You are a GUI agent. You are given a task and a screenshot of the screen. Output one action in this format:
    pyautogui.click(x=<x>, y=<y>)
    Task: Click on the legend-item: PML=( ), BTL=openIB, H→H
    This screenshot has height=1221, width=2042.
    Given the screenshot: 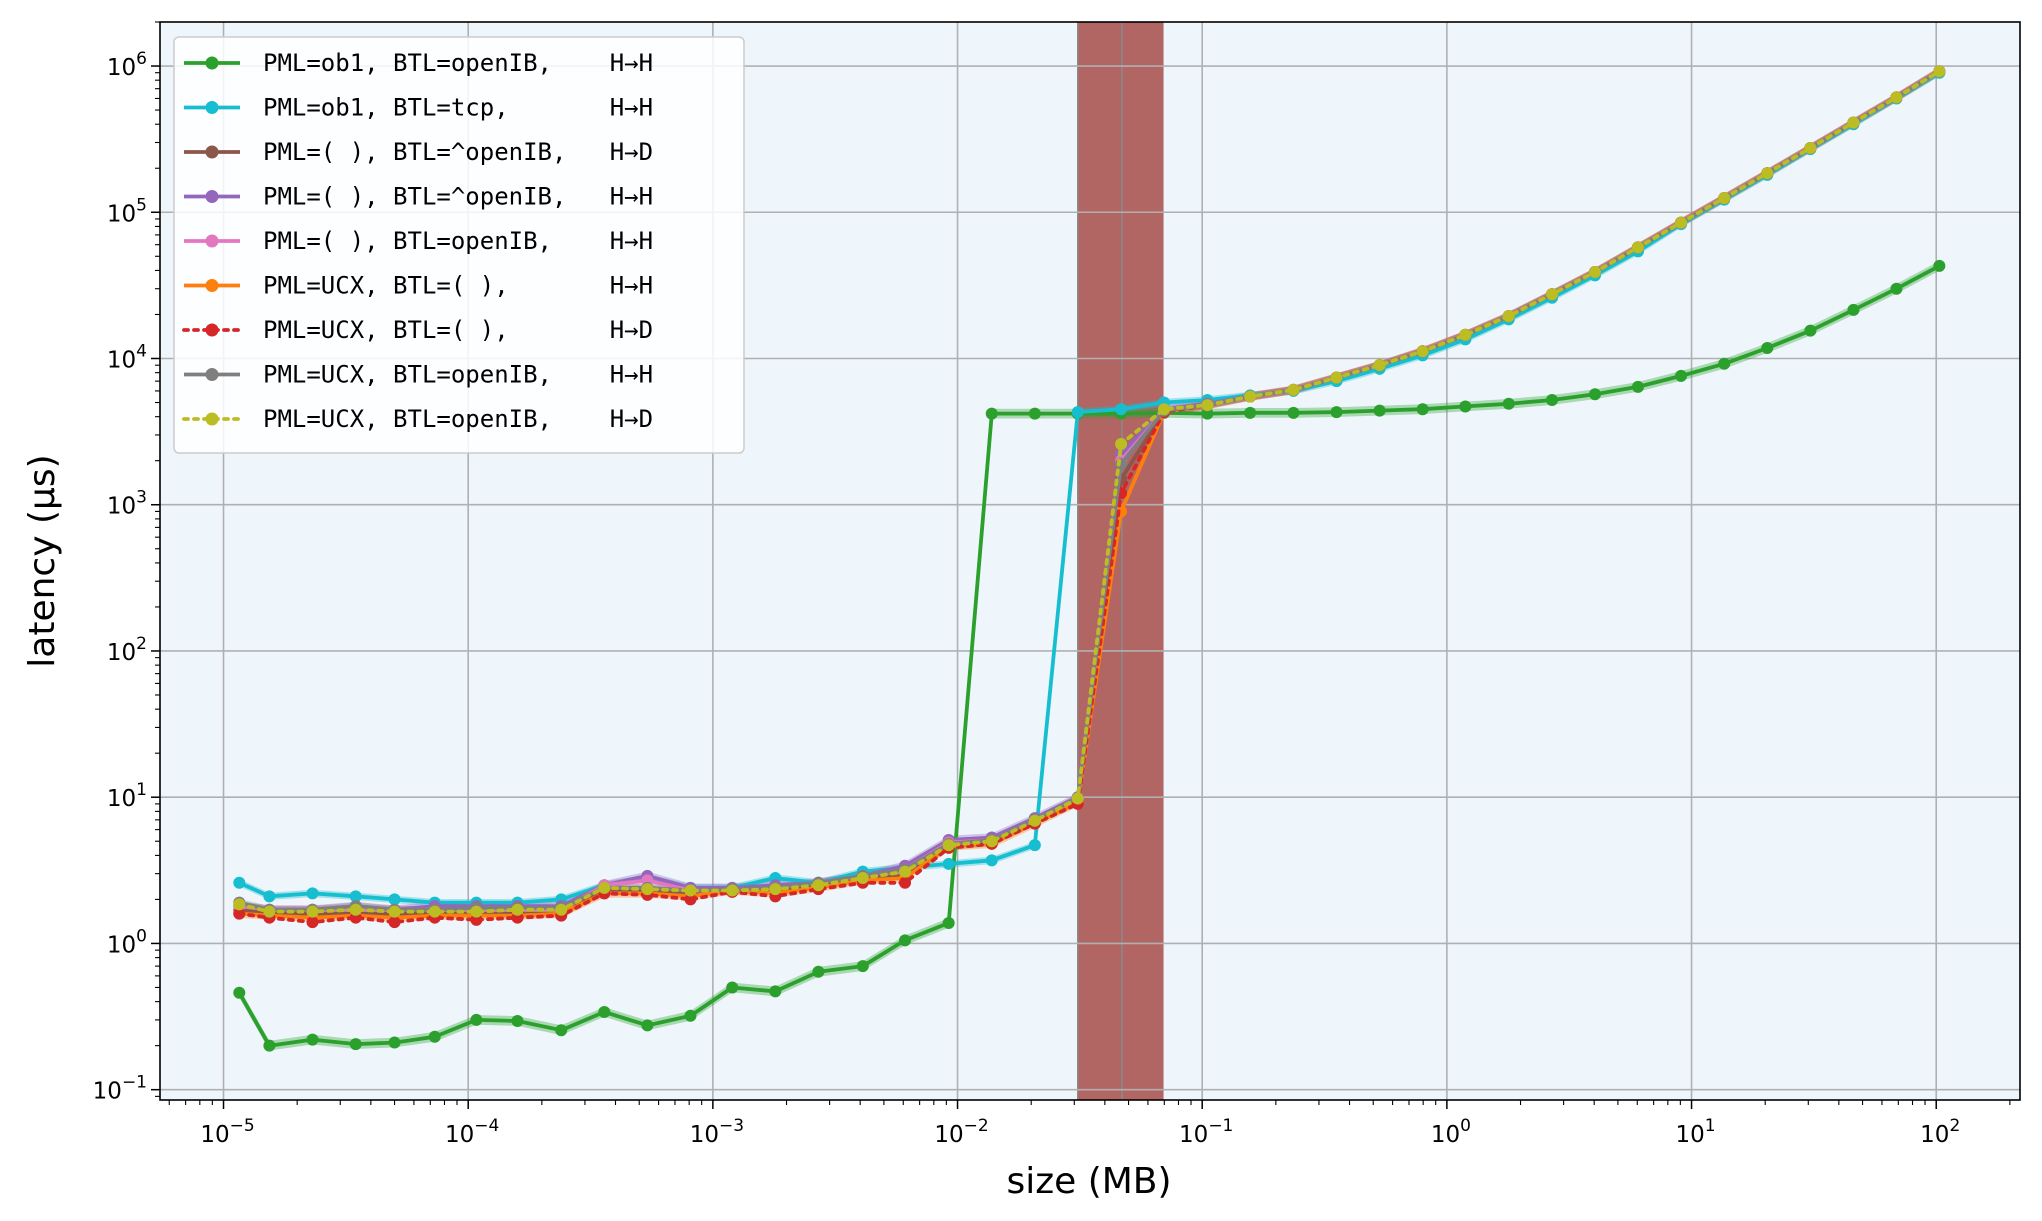 What is the action you would take?
    pyautogui.click(x=418, y=241)
    